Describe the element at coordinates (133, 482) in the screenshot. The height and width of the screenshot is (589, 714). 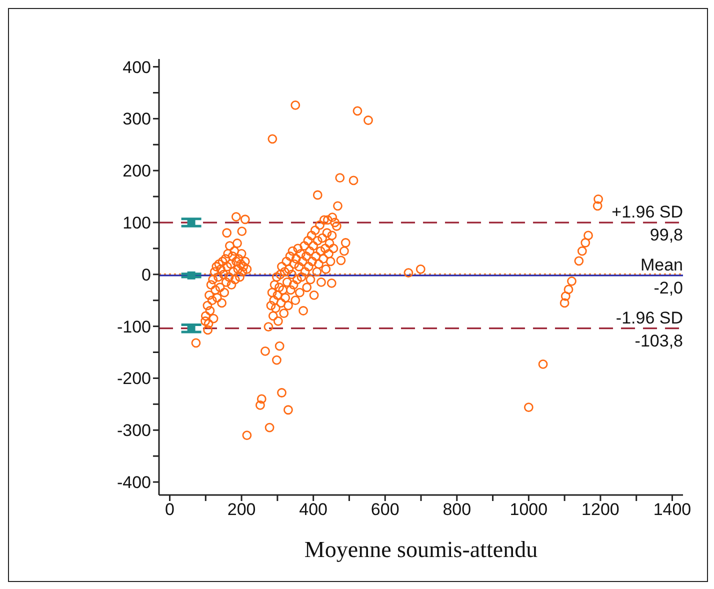
I see `y-tick-label: -400` at that location.